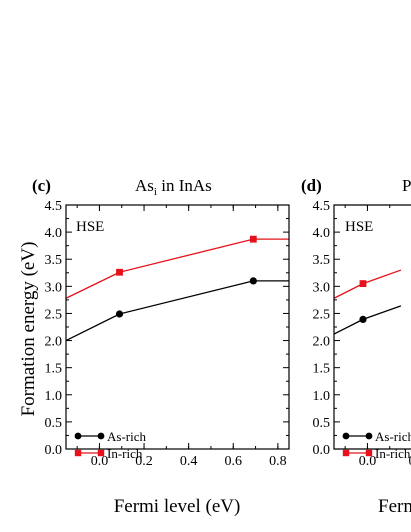  Describe the element at coordinates (406, 185) in the screenshot. I see `panel-d-title: P` at that location.